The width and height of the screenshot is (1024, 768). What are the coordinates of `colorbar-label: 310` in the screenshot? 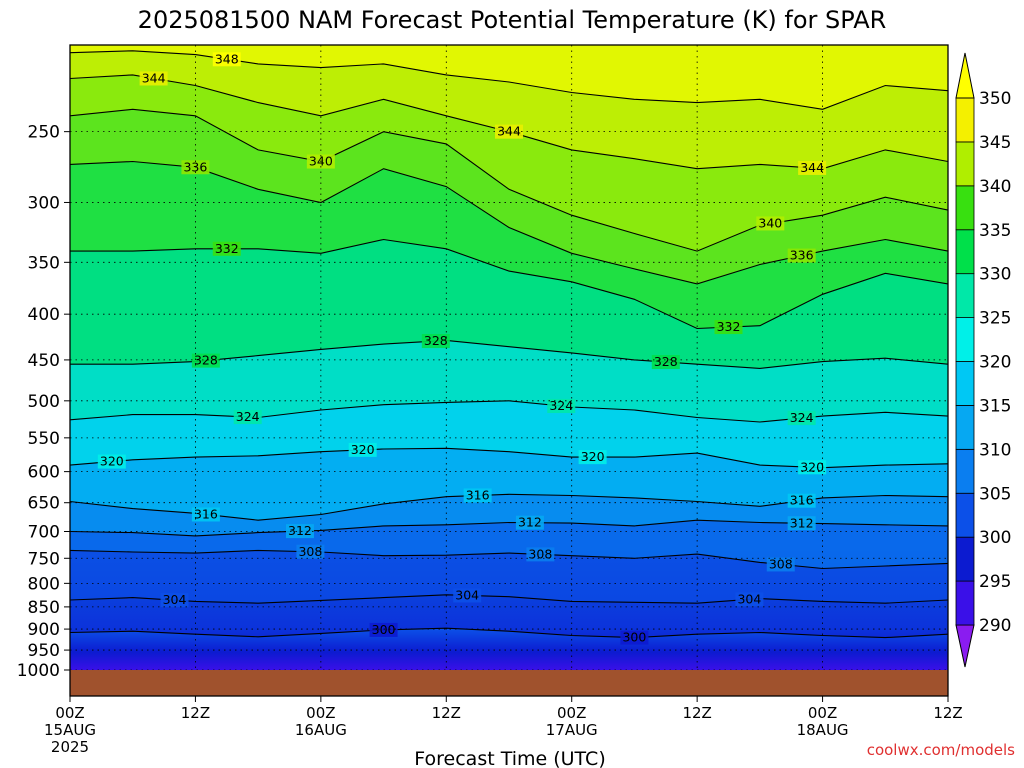 It's located at (995, 450).